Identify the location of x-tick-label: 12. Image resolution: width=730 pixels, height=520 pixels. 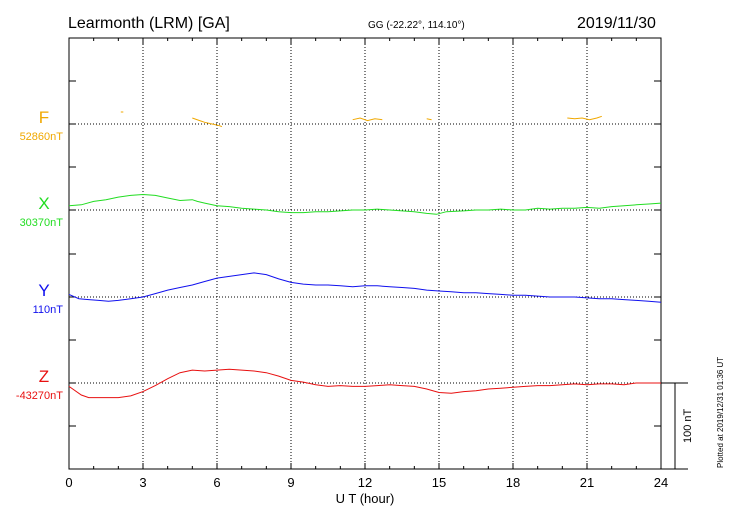
(365, 482).